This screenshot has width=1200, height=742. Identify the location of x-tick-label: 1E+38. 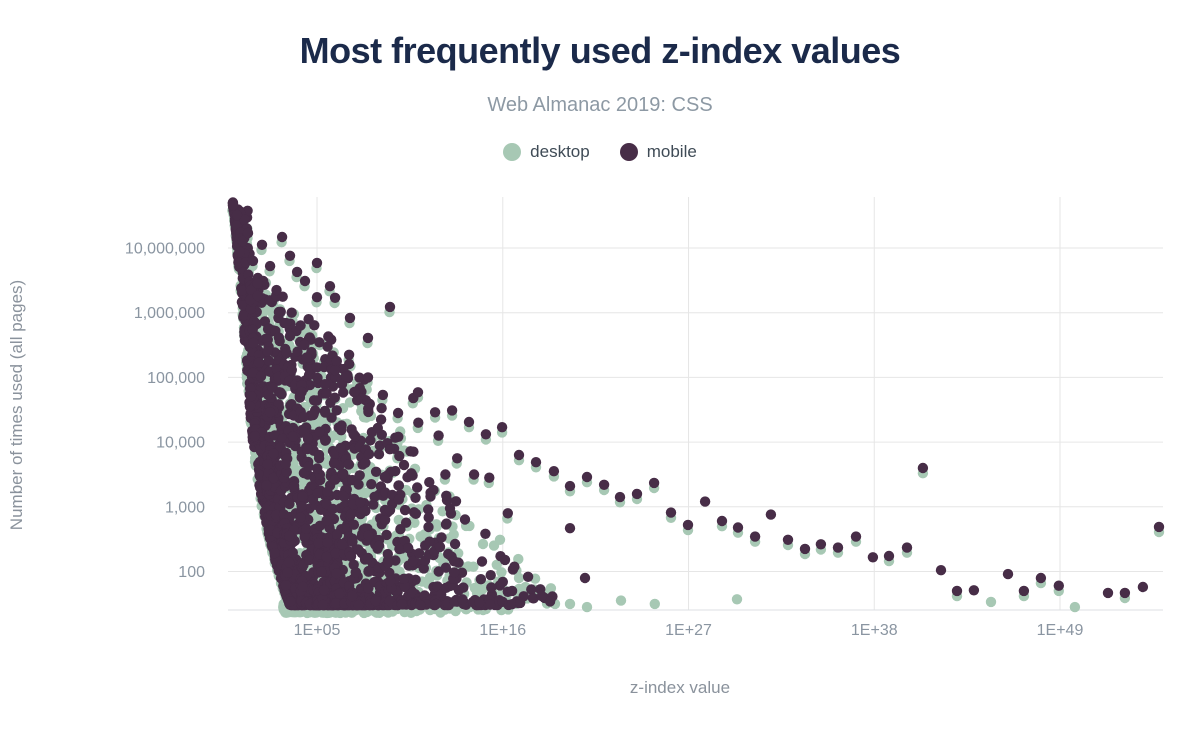
(874, 630).